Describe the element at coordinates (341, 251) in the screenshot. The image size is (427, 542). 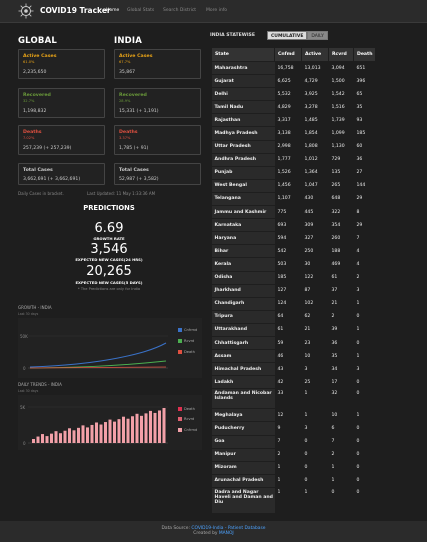
I see `recovered-cell: 188` at that location.